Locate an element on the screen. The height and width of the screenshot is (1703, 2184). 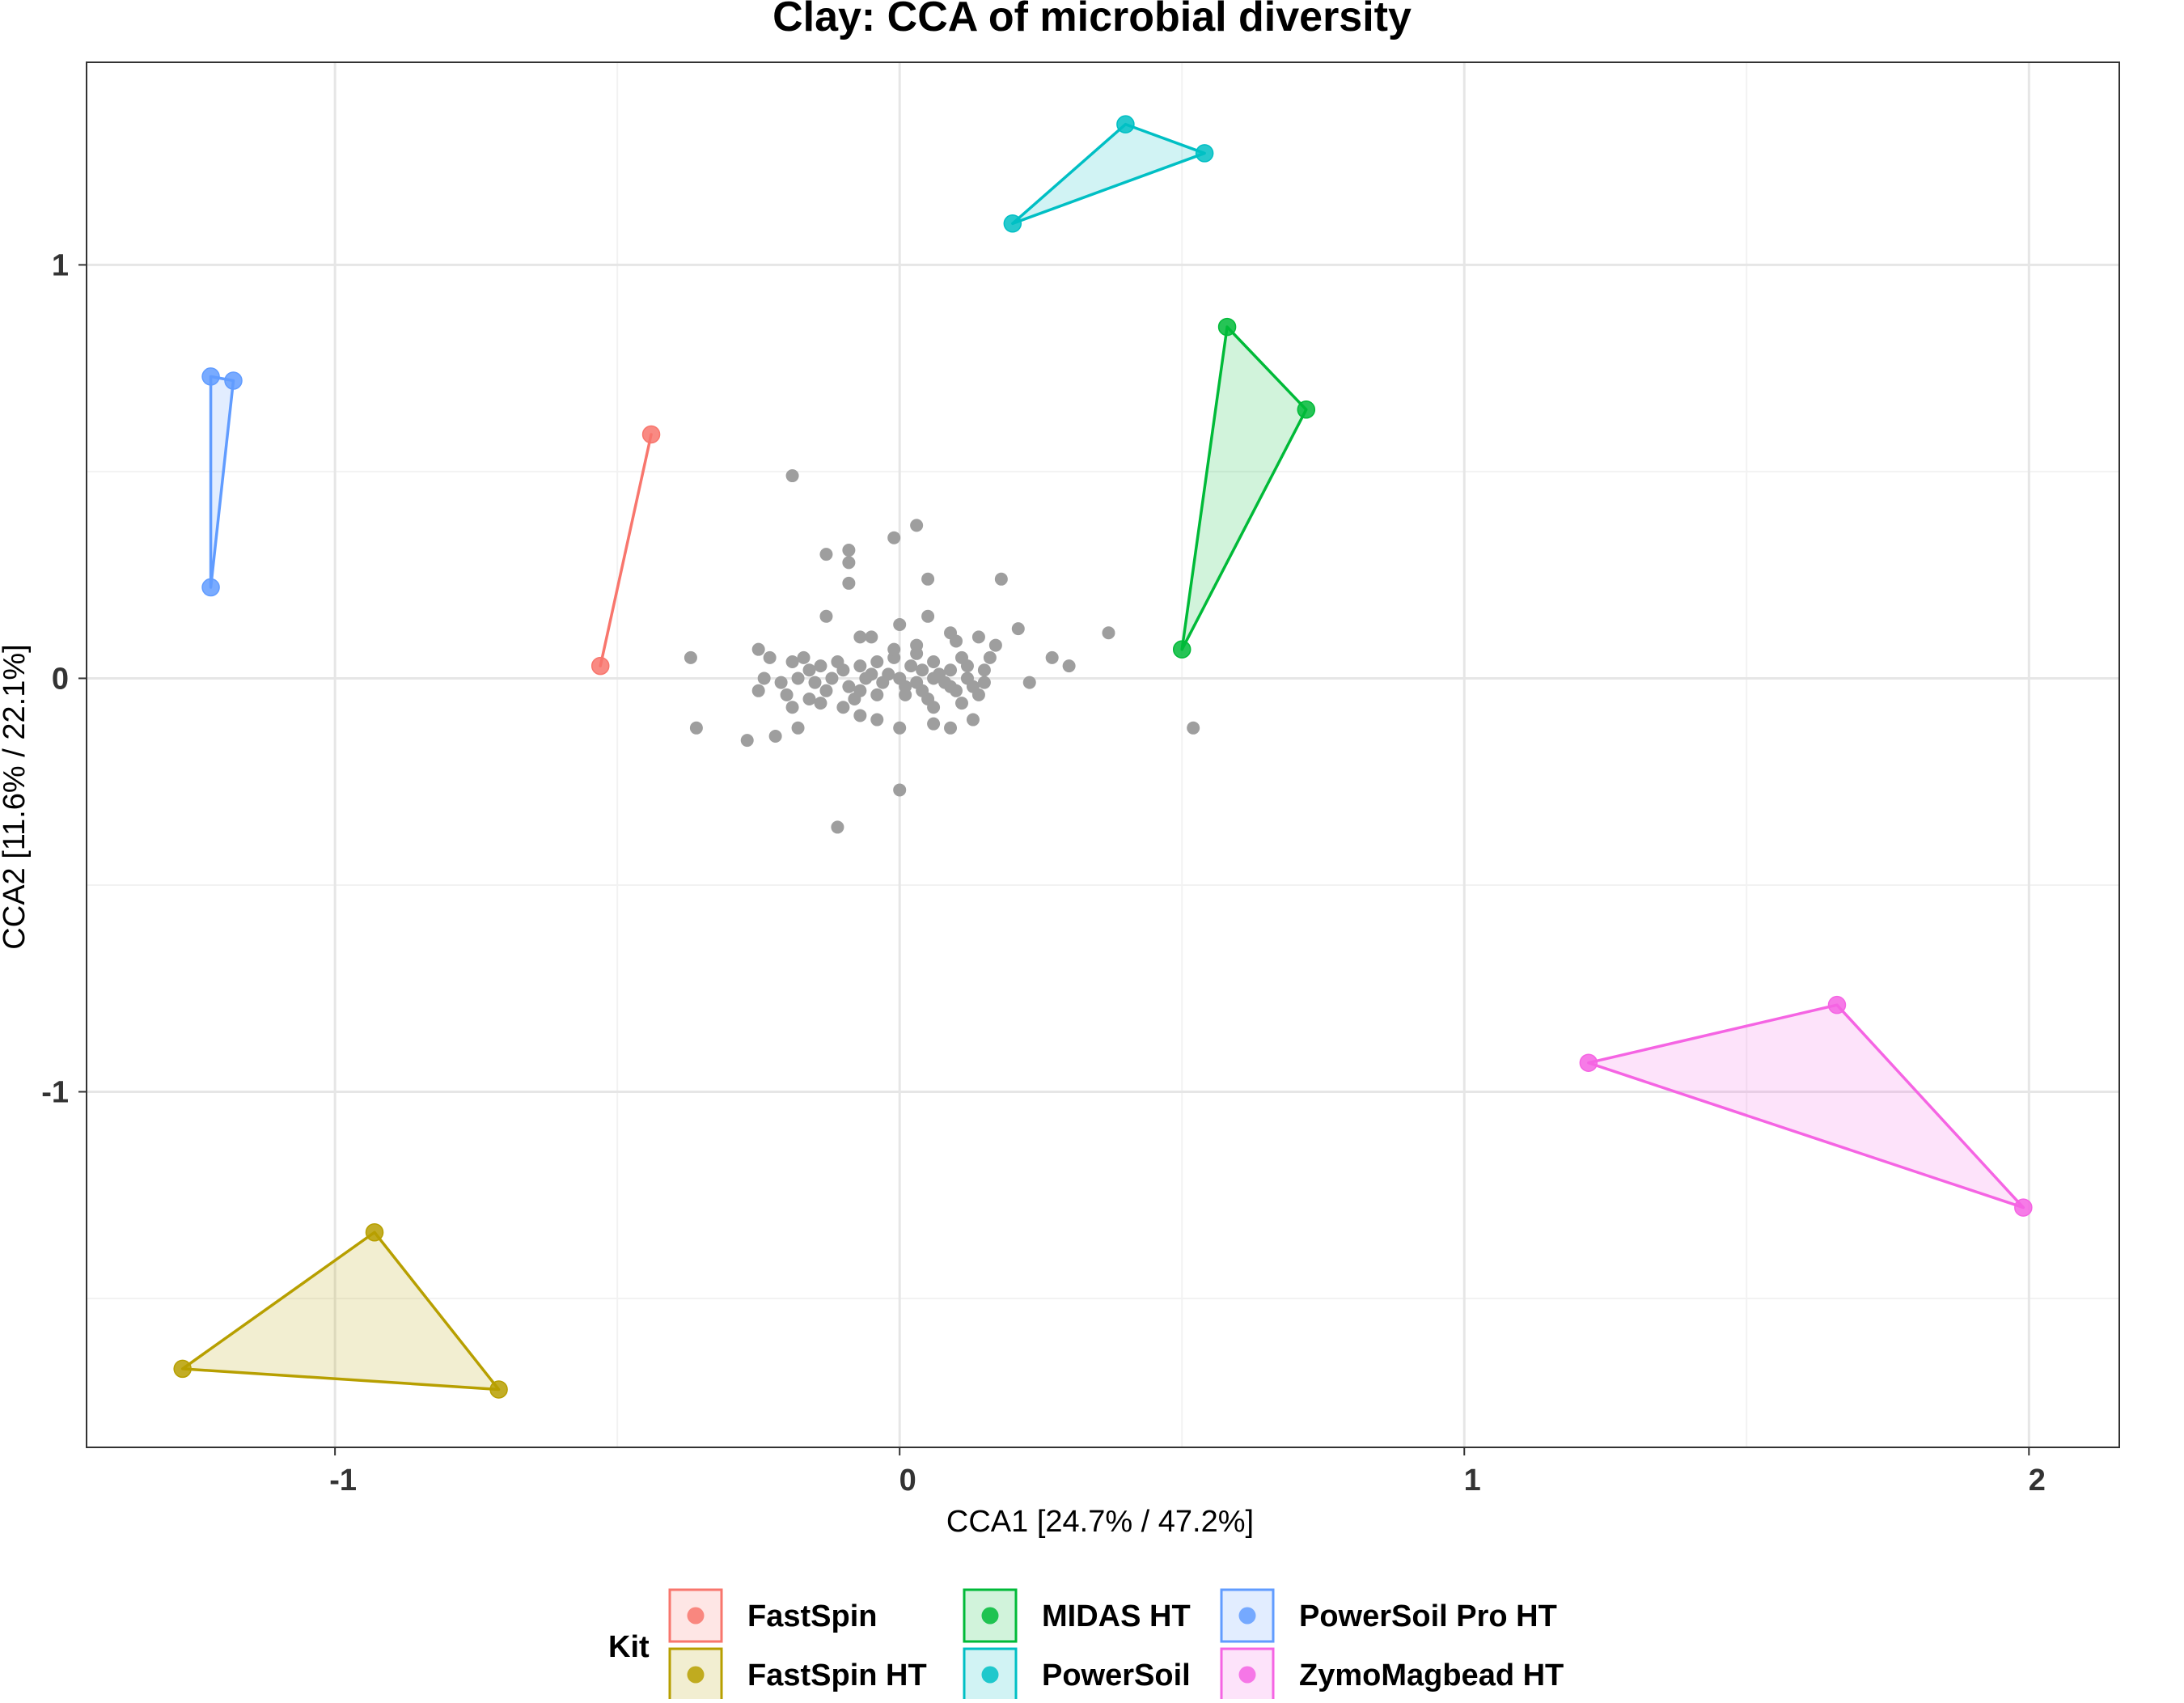
legend-title: Kit is located at coordinates (629, 1647).